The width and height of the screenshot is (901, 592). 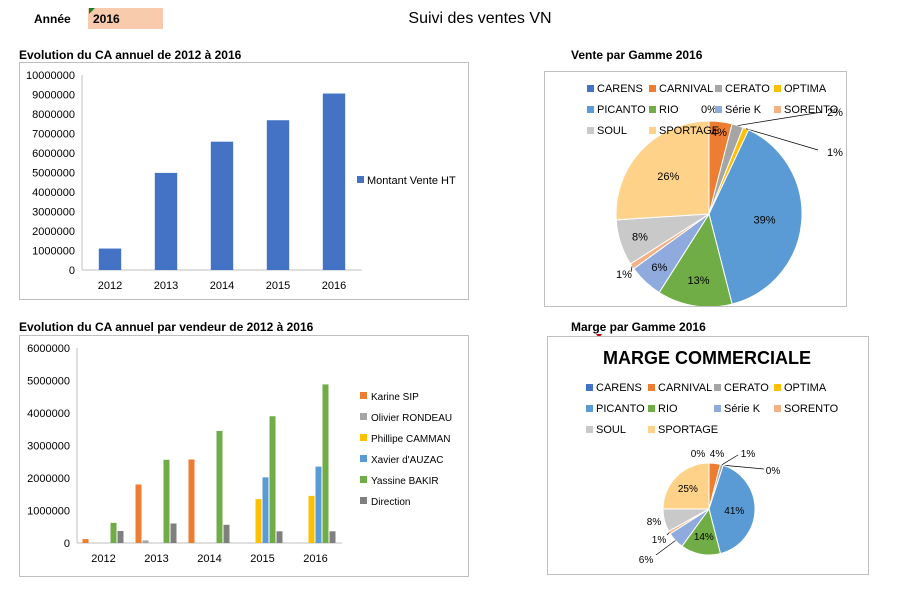 What do you see at coordinates (53, 174) in the screenshot?
I see `y-tick-label: 5000000` at bounding box center [53, 174].